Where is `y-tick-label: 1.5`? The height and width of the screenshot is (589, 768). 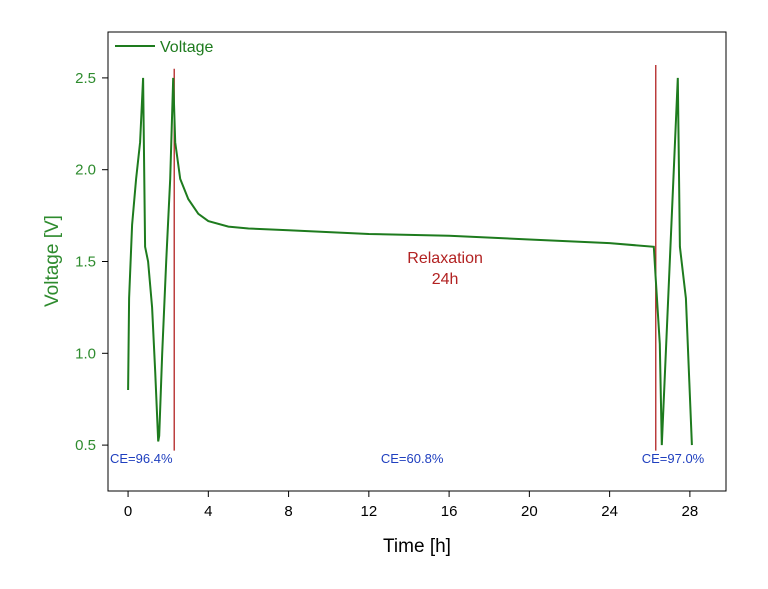
y-tick-label: 1.5 is located at coordinates (85, 262).